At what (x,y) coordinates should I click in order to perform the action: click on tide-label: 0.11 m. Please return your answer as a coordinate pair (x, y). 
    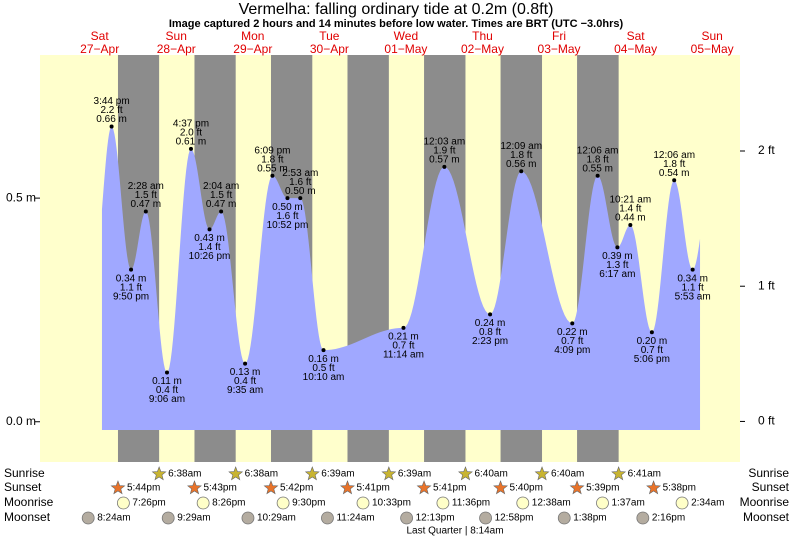
    Looking at the image, I should click on (167, 381).